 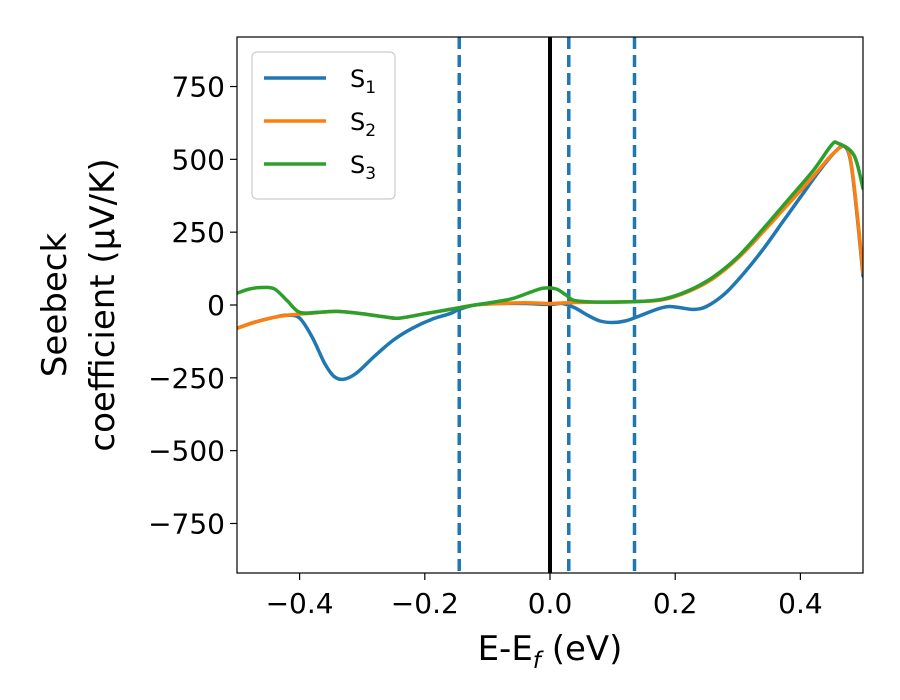 What do you see at coordinates (363, 124) in the screenshot?
I see `legend-label-s2: S2` at bounding box center [363, 124].